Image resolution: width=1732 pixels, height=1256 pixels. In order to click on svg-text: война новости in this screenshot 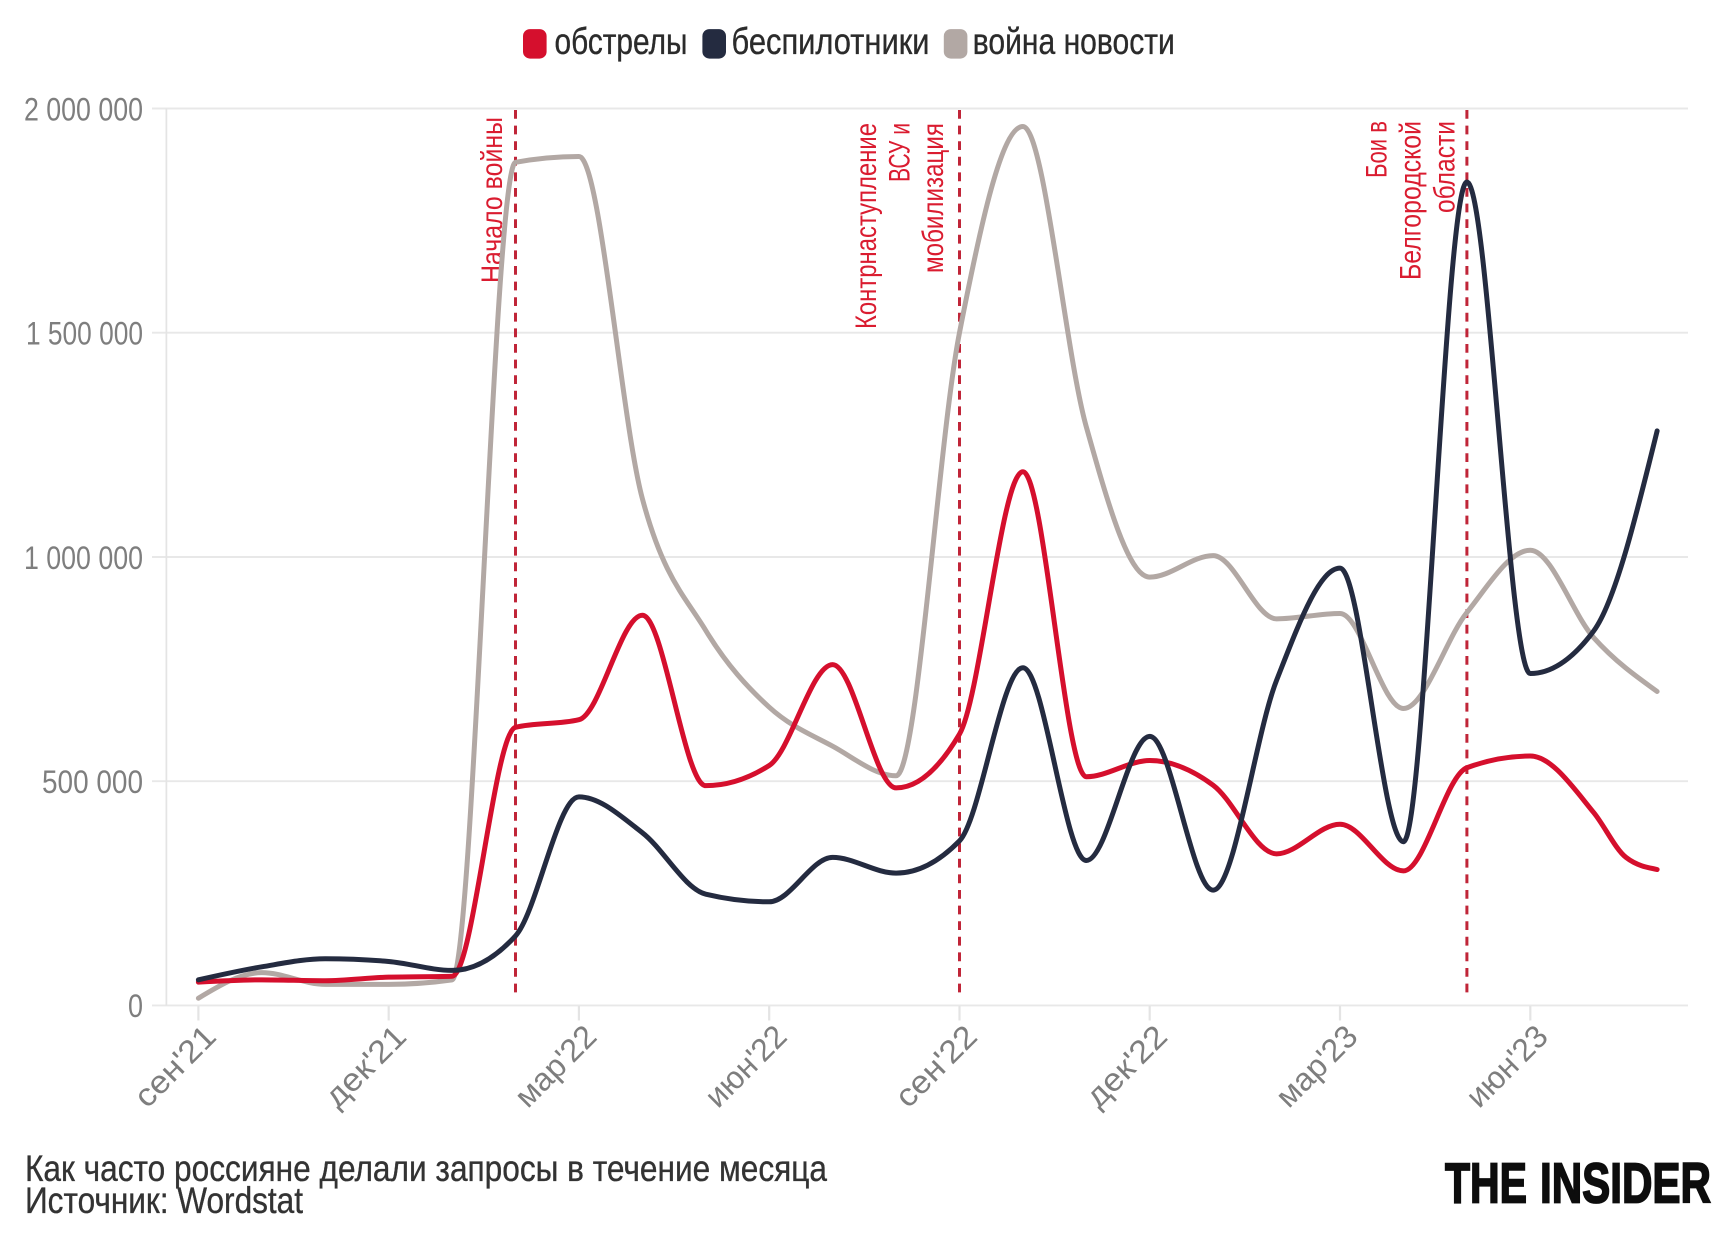, I will do `click(1074, 41)`.